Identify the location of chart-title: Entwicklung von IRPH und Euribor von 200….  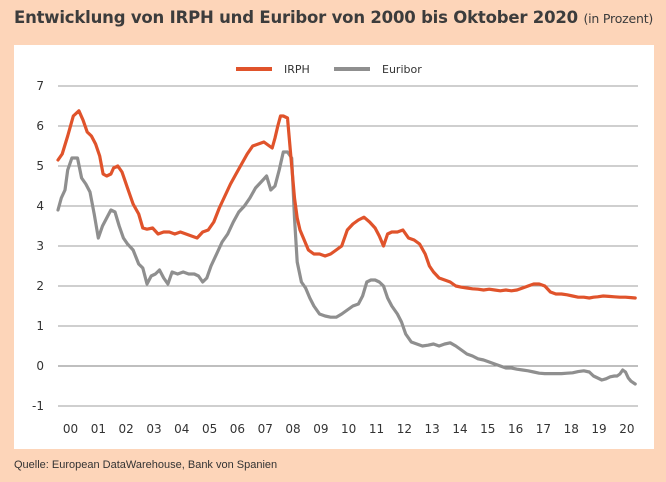
(333, 17).